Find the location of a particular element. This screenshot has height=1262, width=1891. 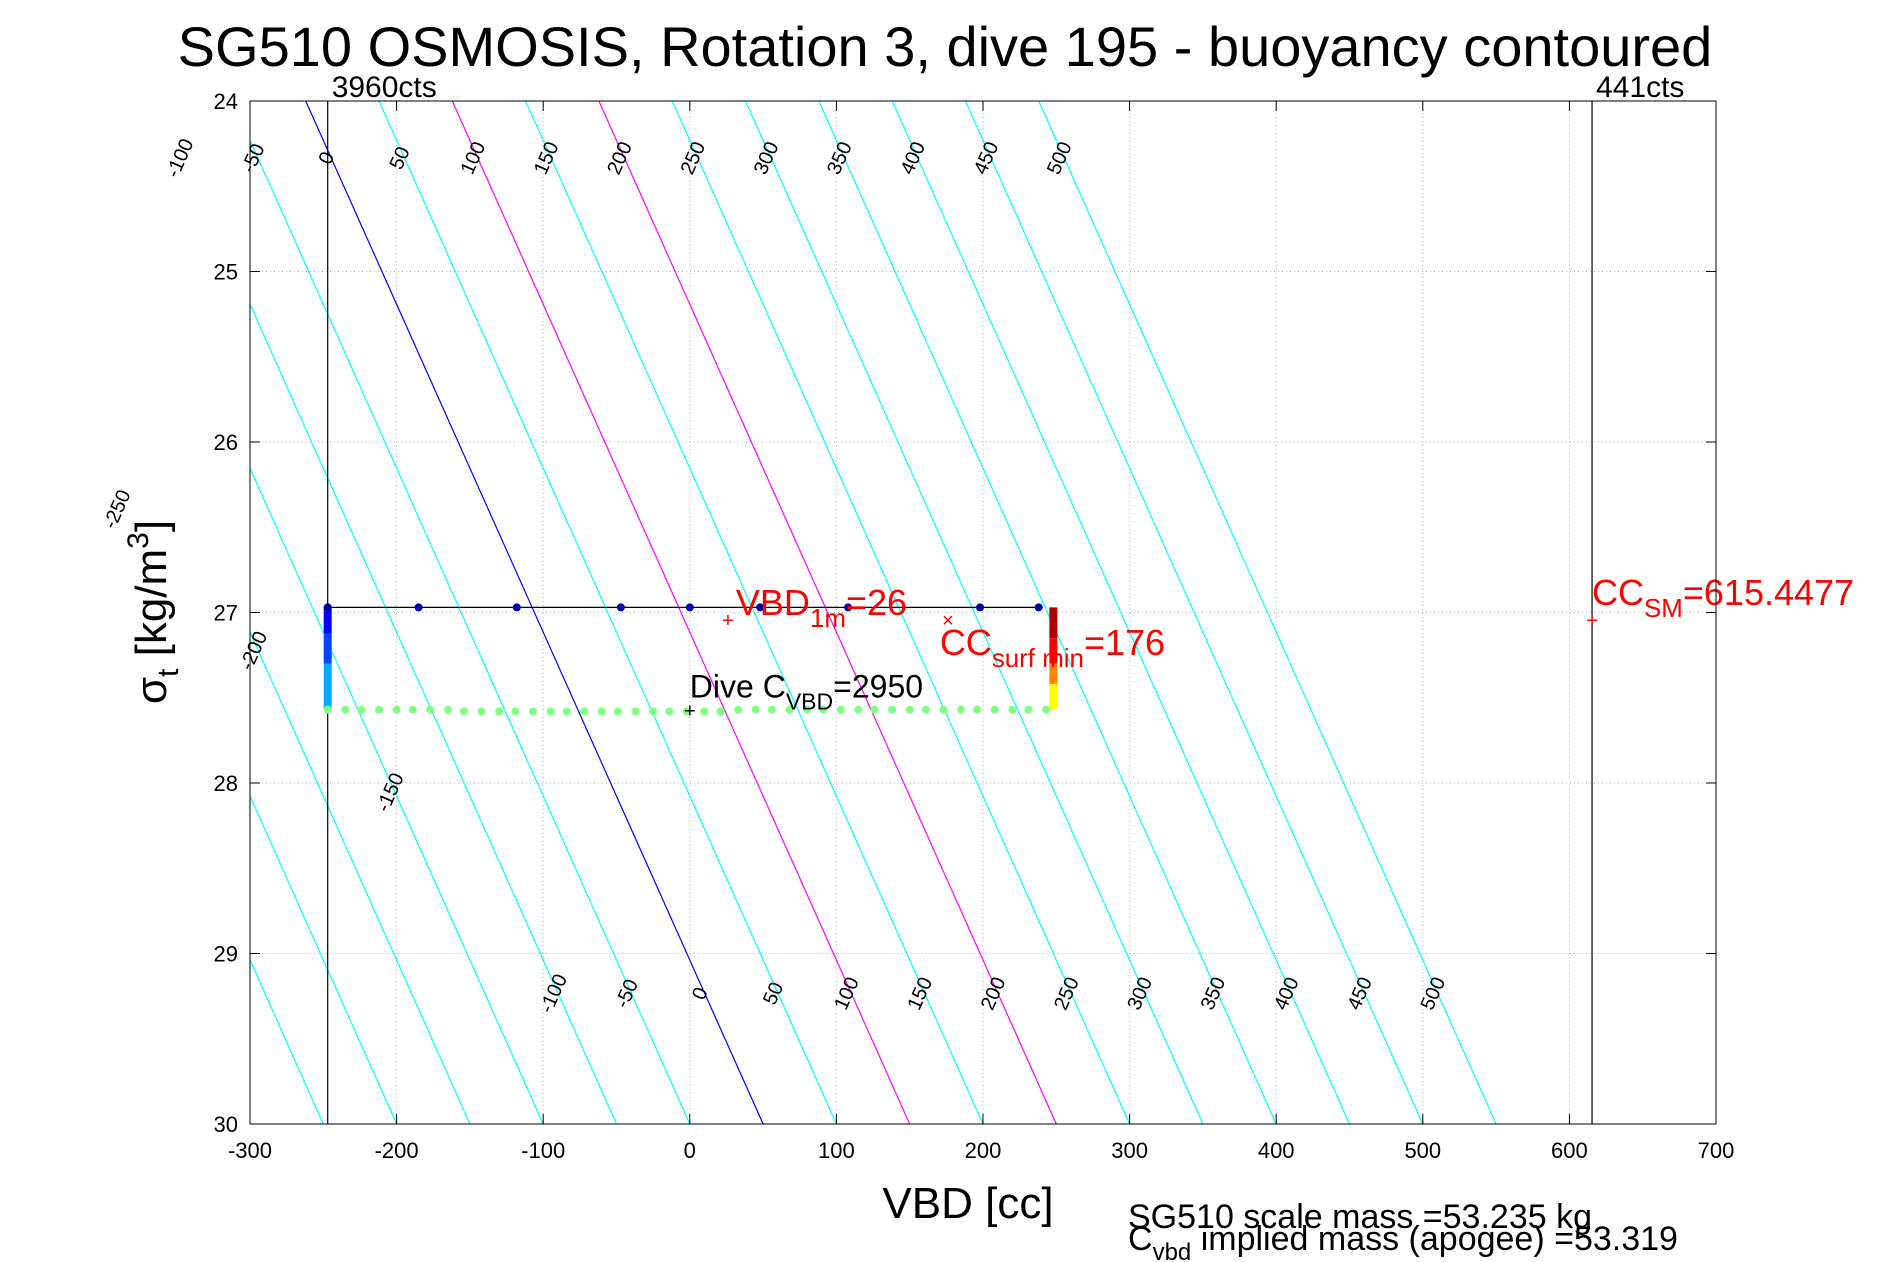

x-tick-label: 700 is located at coordinates (1716, 1150).